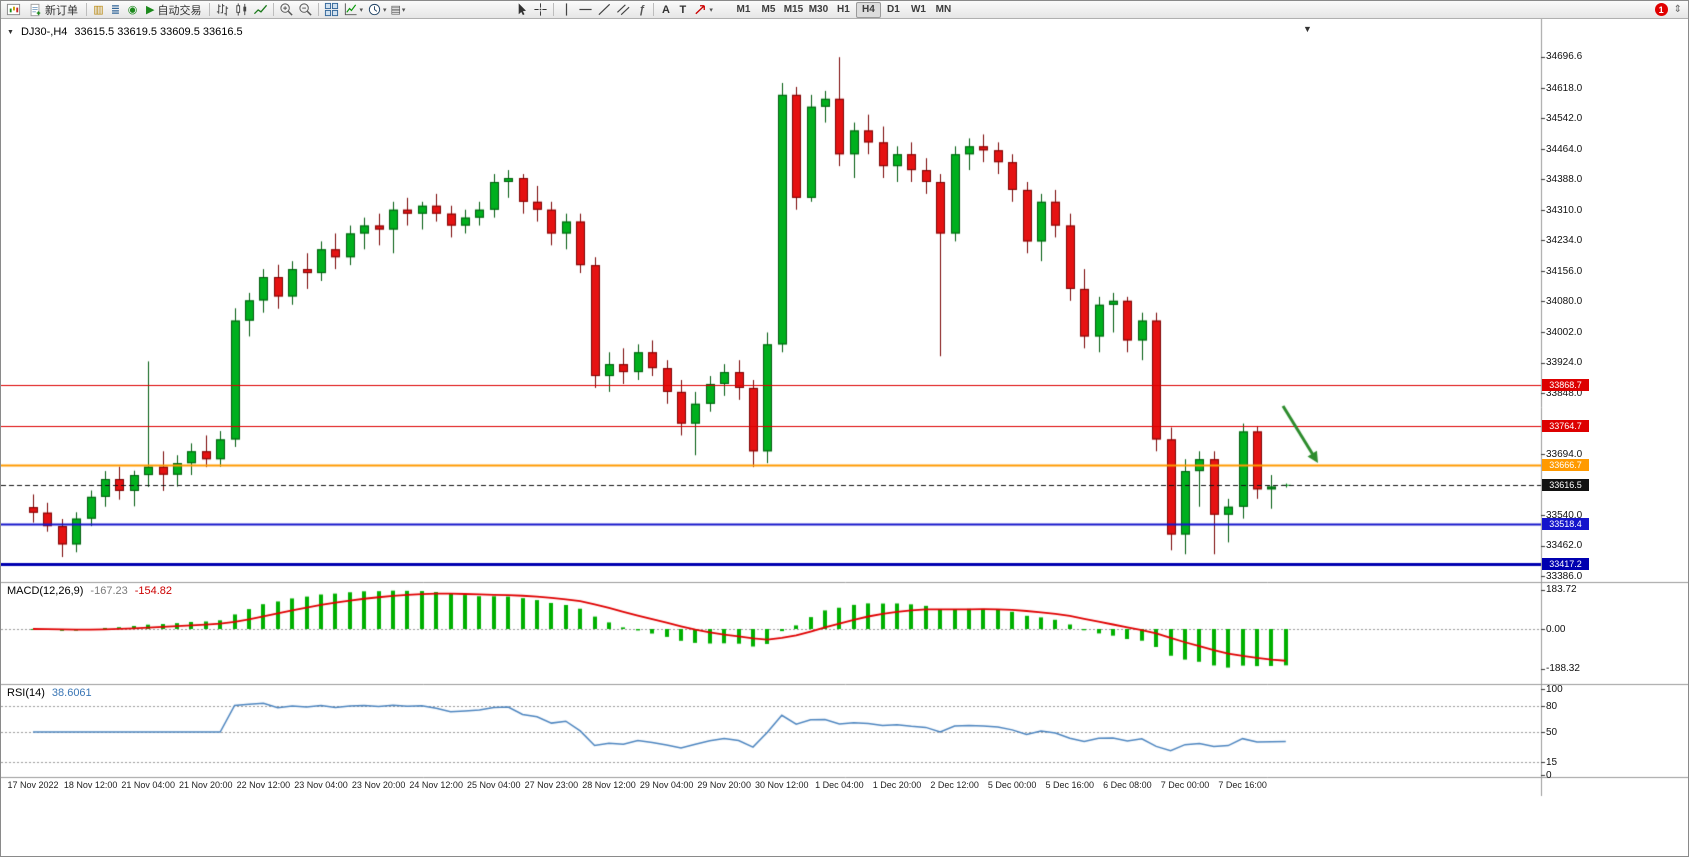 This screenshot has width=1689, height=857. Describe the element at coordinates (260, 10) in the screenshot. I see `line-chart-button` at that location.